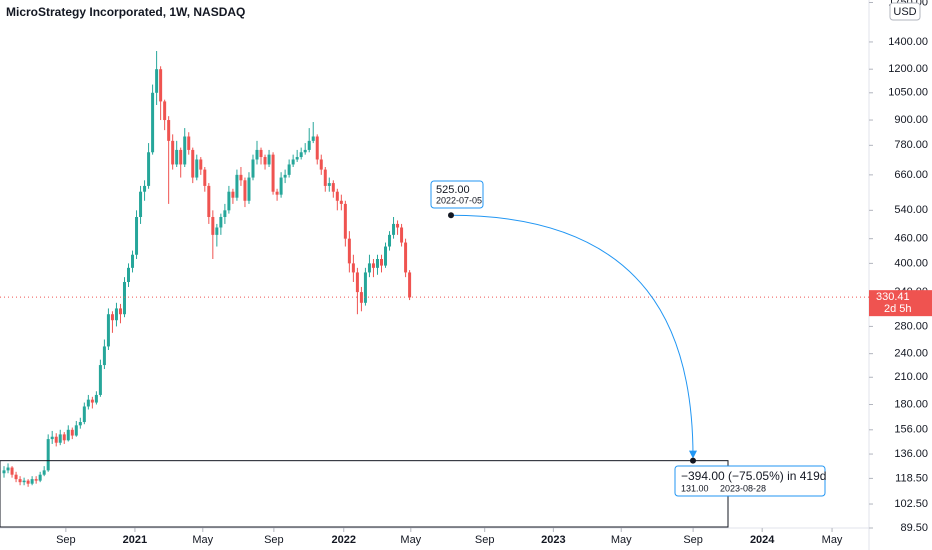 The image size is (932, 550). I want to click on y-tick-label: 102.50, so click(911, 504).